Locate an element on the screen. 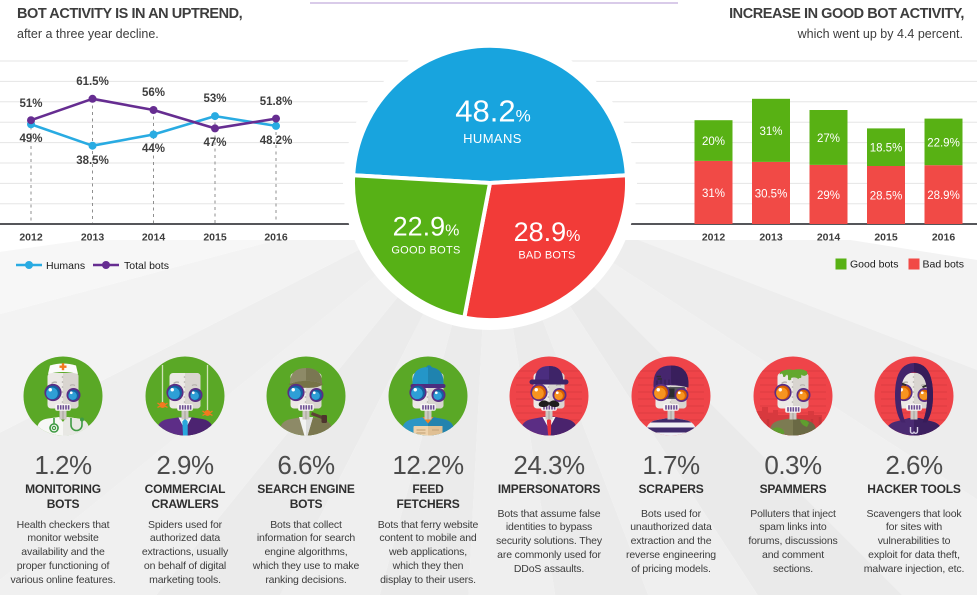 The height and width of the screenshot is (595, 977). svg-text: Bad bots is located at coordinates (943, 265).